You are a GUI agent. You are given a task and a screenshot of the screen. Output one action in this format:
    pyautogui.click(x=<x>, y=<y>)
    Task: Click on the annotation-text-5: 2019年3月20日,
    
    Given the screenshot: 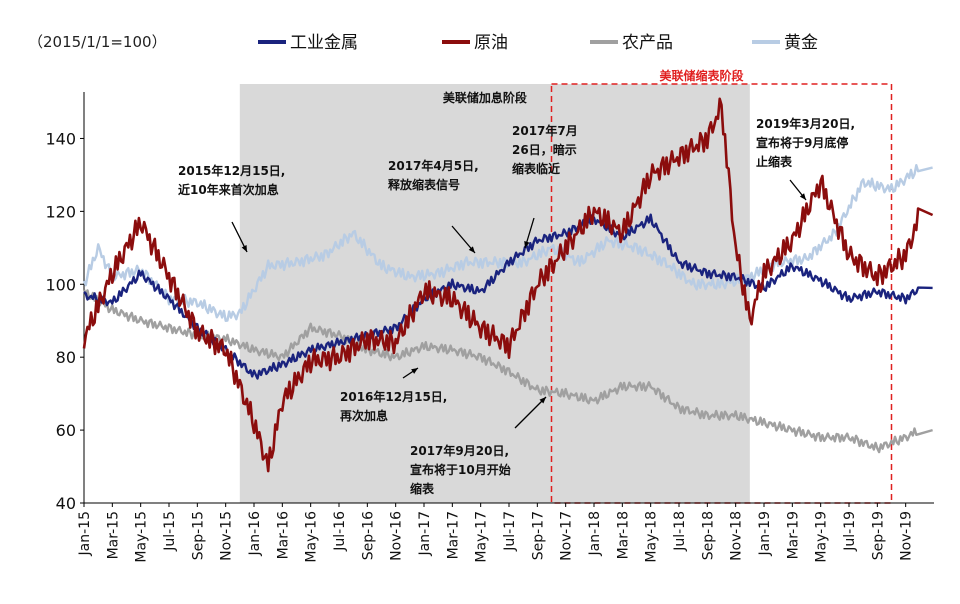 What is the action you would take?
    pyautogui.click(x=805, y=123)
    